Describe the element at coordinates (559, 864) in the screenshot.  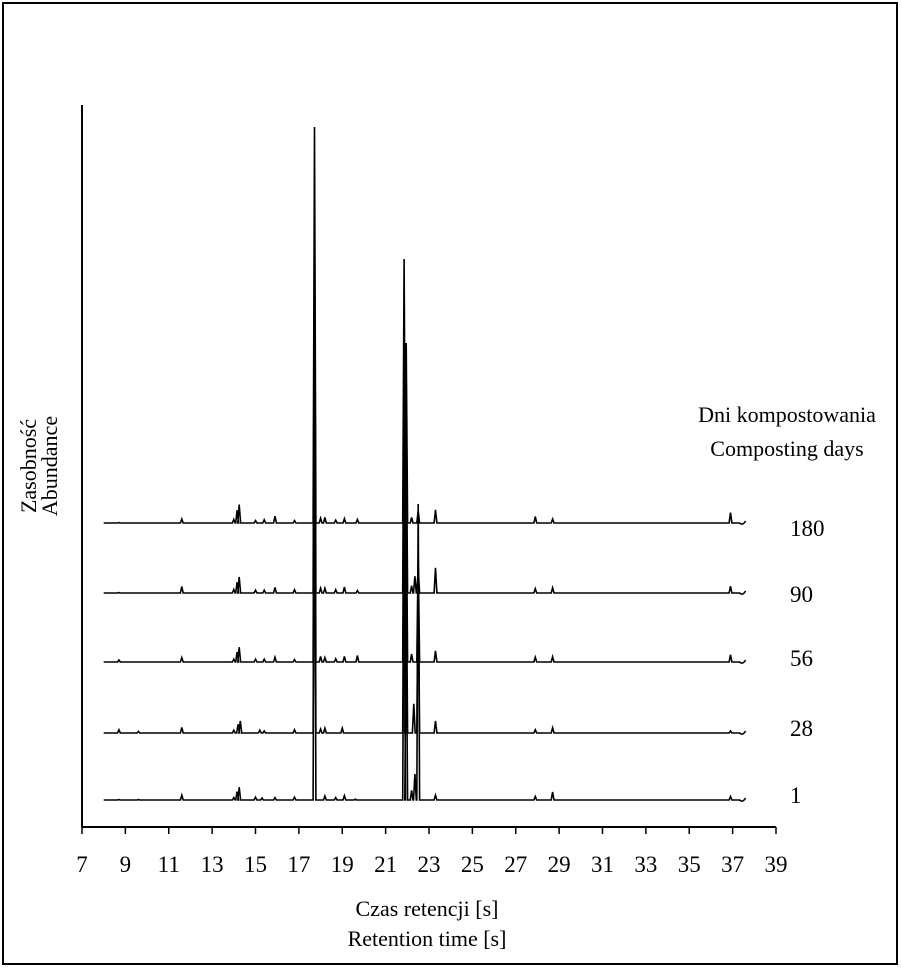
I see `x-tick-label: 29` at that location.